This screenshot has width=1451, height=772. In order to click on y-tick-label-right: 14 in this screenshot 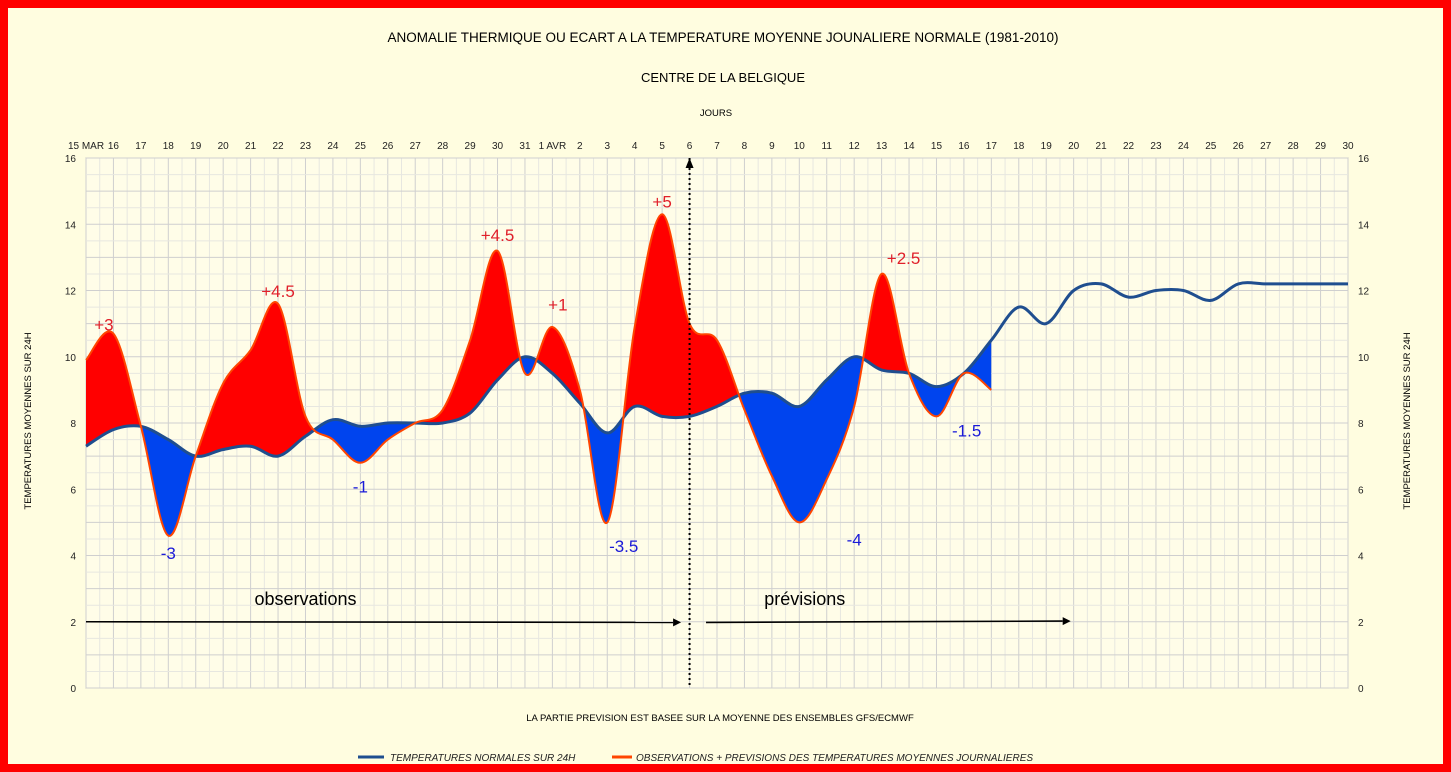, I will do `click(1364, 225)`.